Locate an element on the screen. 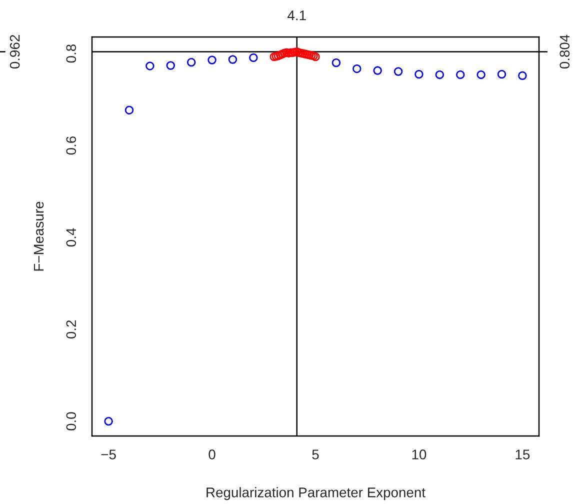  text: 0.962 is located at coordinates (15, 52).